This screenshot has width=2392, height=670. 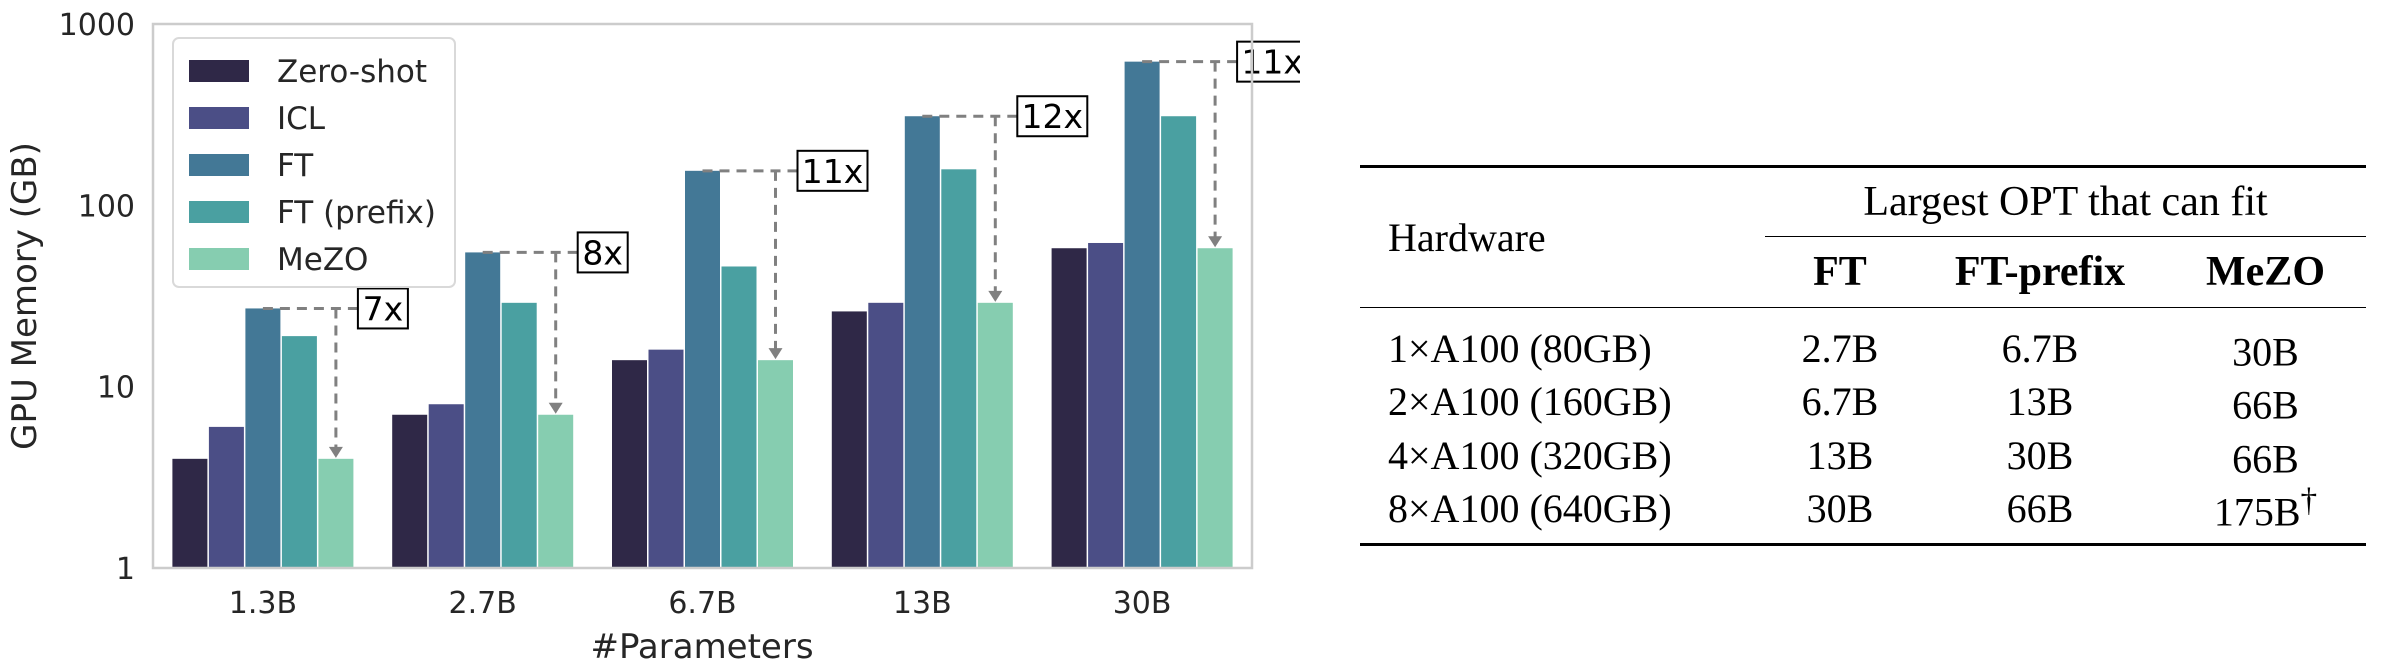 I want to click on ratio-label: 8x, so click(x=602, y=252).